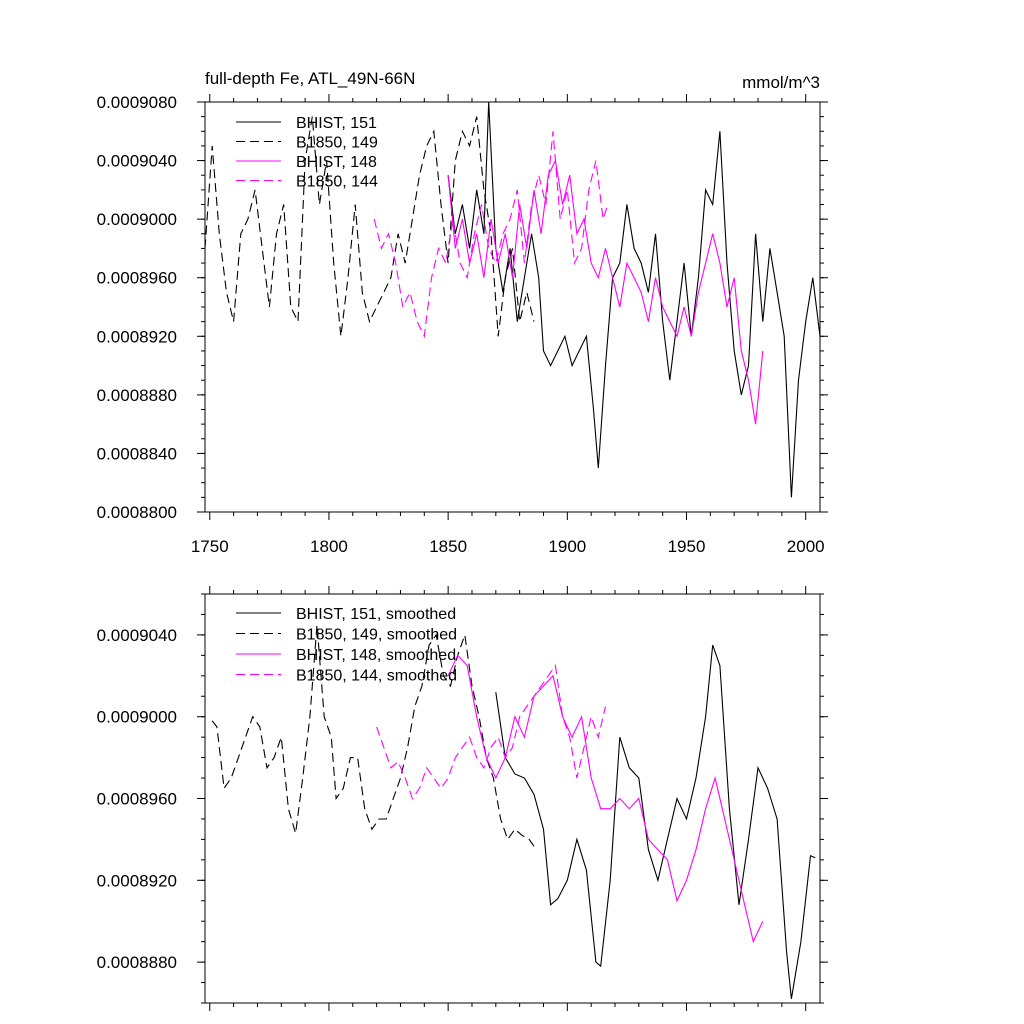  What do you see at coordinates (376, 614) in the screenshot?
I see `legend-label-1: BHIST, 151, smoothed` at bounding box center [376, 614].